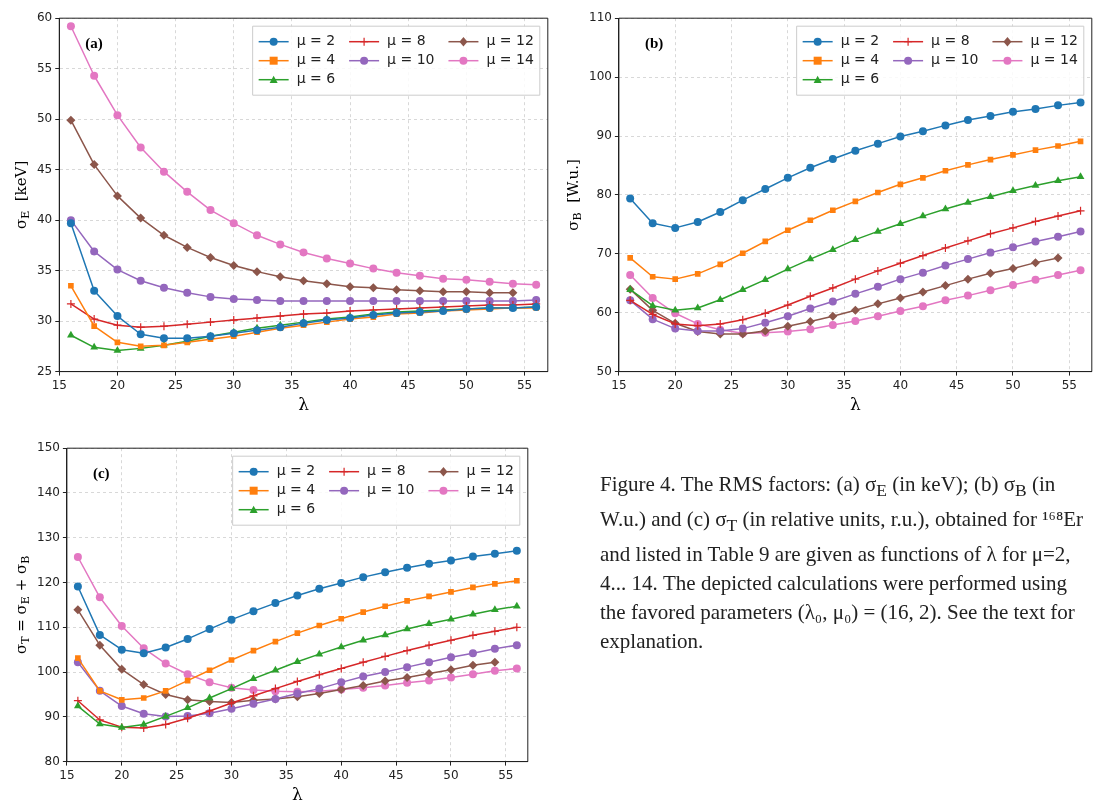 The width and height of the screenshot is (1097, 809). Describe the element at coordinates (48, 581) in the screenshot. I see `y-tick-label: 120` at that location.